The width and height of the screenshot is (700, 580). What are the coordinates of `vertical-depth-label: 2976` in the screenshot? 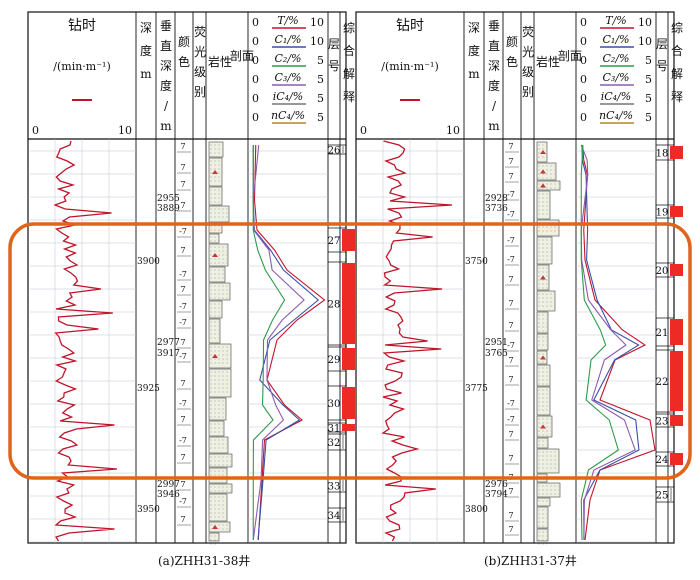 It's located at (496, 485).